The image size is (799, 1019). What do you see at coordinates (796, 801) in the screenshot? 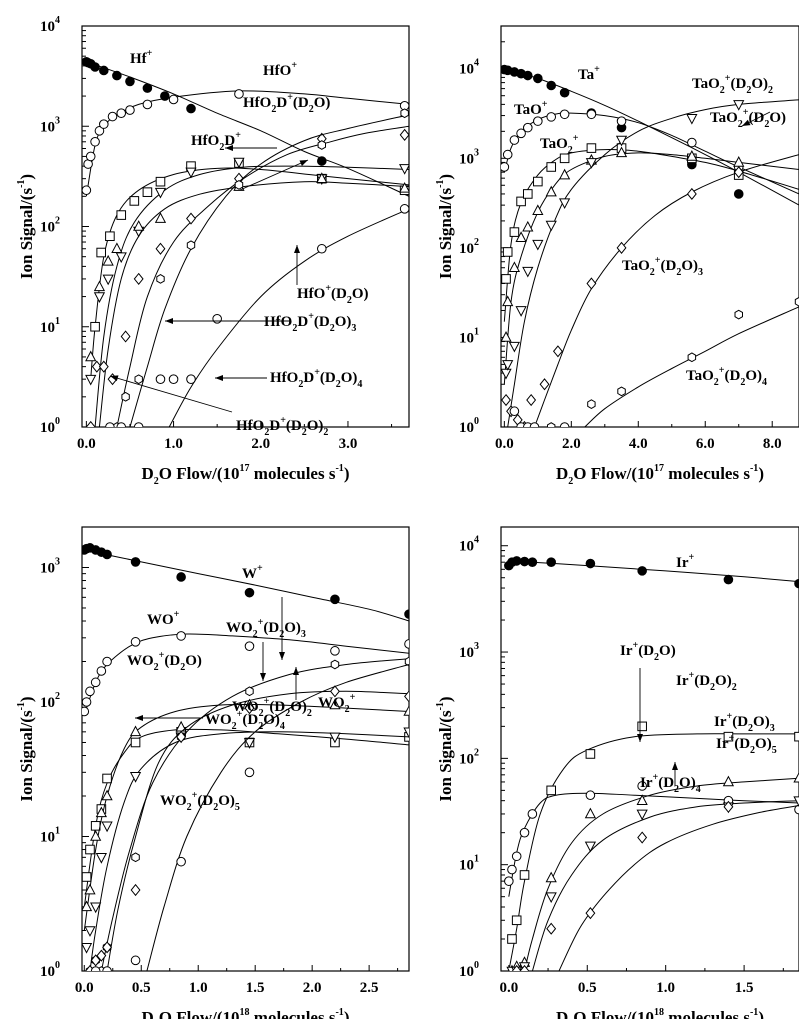
I see `series-ir-d2o-4-point` at bounding box center [796, 801].